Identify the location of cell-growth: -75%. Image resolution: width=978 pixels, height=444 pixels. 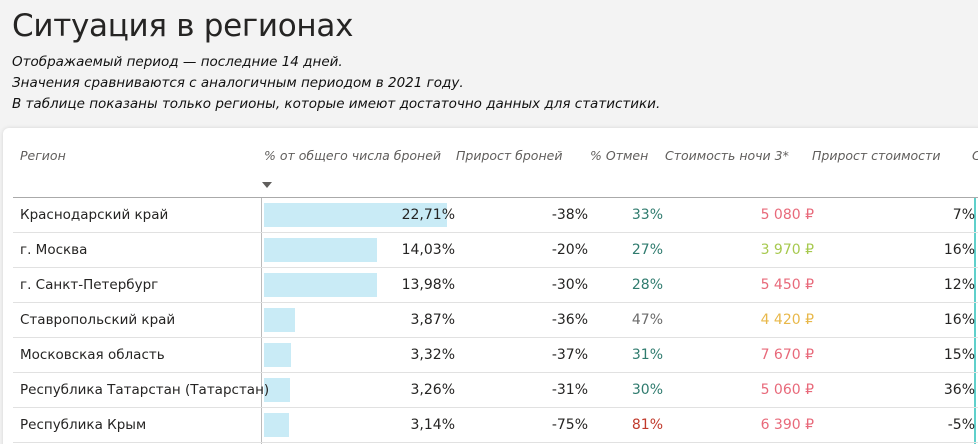
(569, 425).